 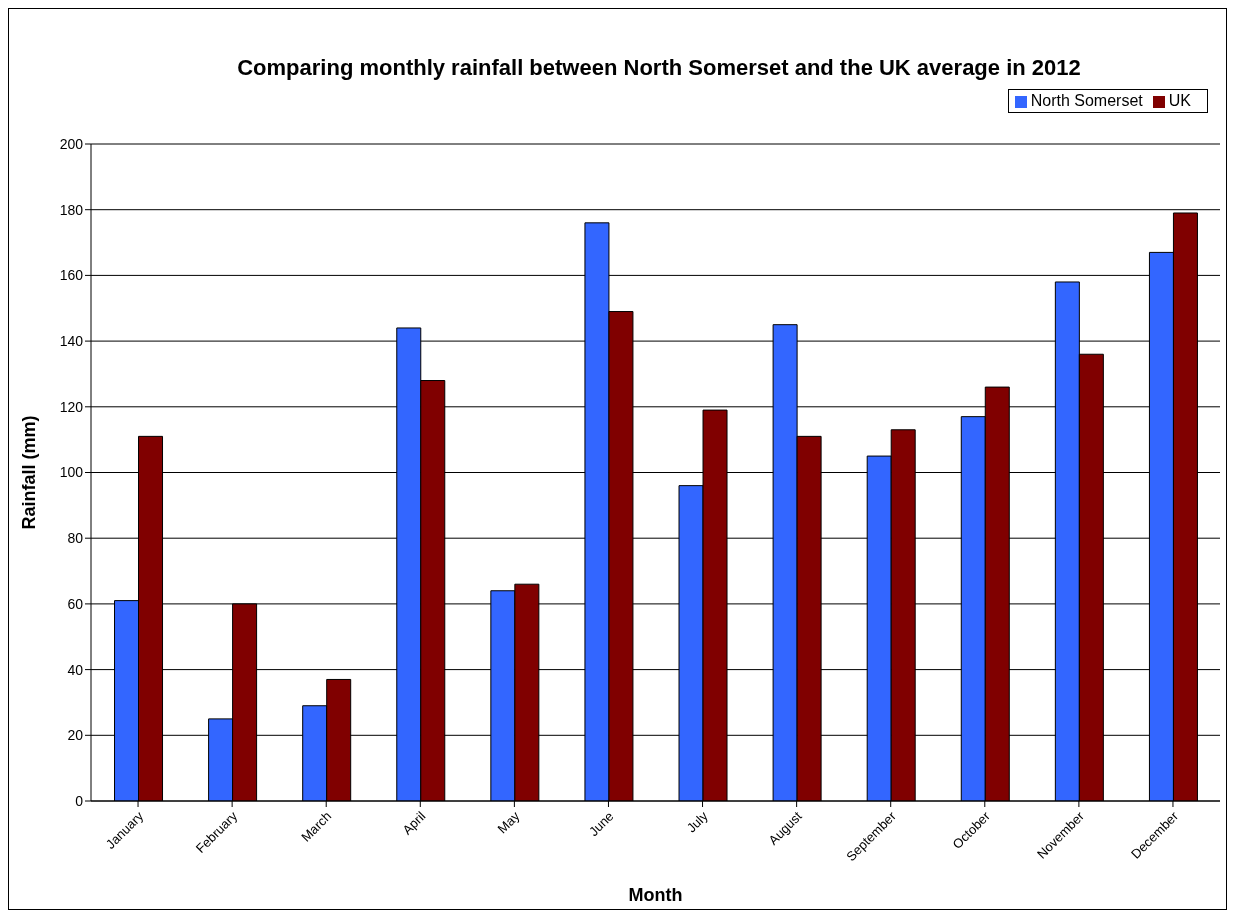 I want to click on y-tick-label: 40, so click(x=75, y=669).